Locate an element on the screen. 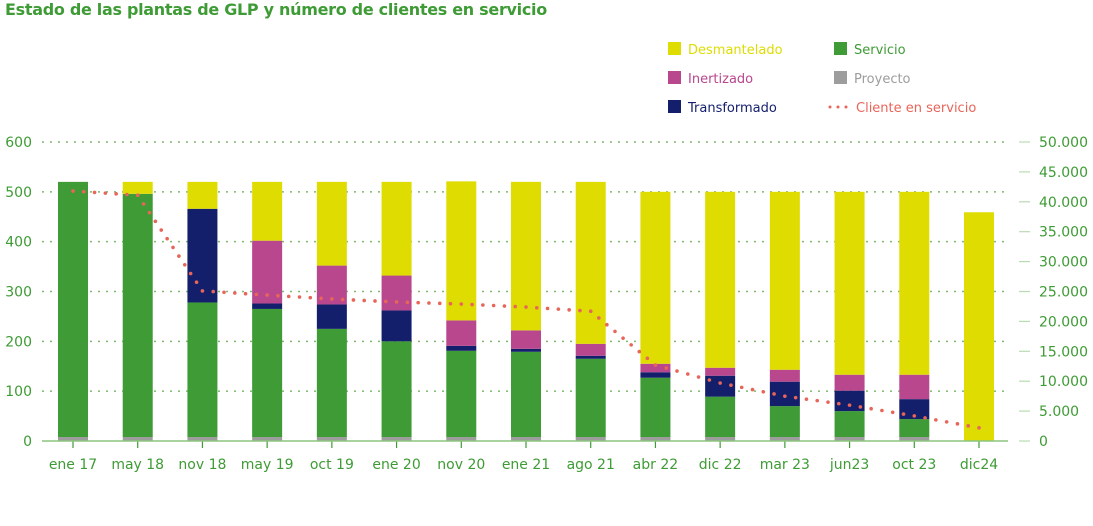 The width and height of the screenshot is (1093, 526). x-tick-label: nov 18 is located at coordinates (202, 465).